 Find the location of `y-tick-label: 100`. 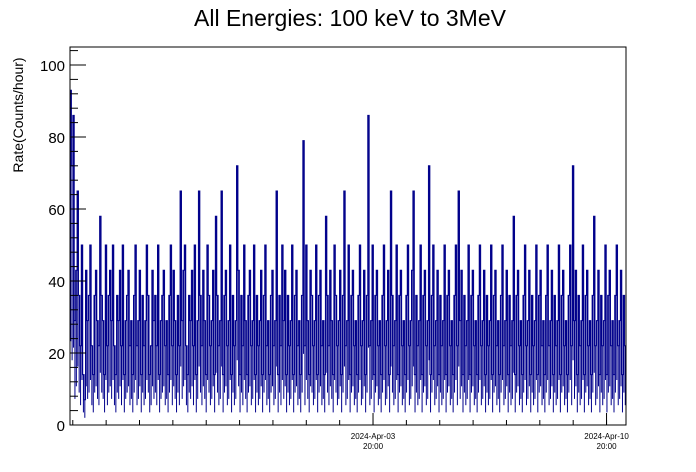

y-tick-label: 100 is located at coordinates (52, 66).